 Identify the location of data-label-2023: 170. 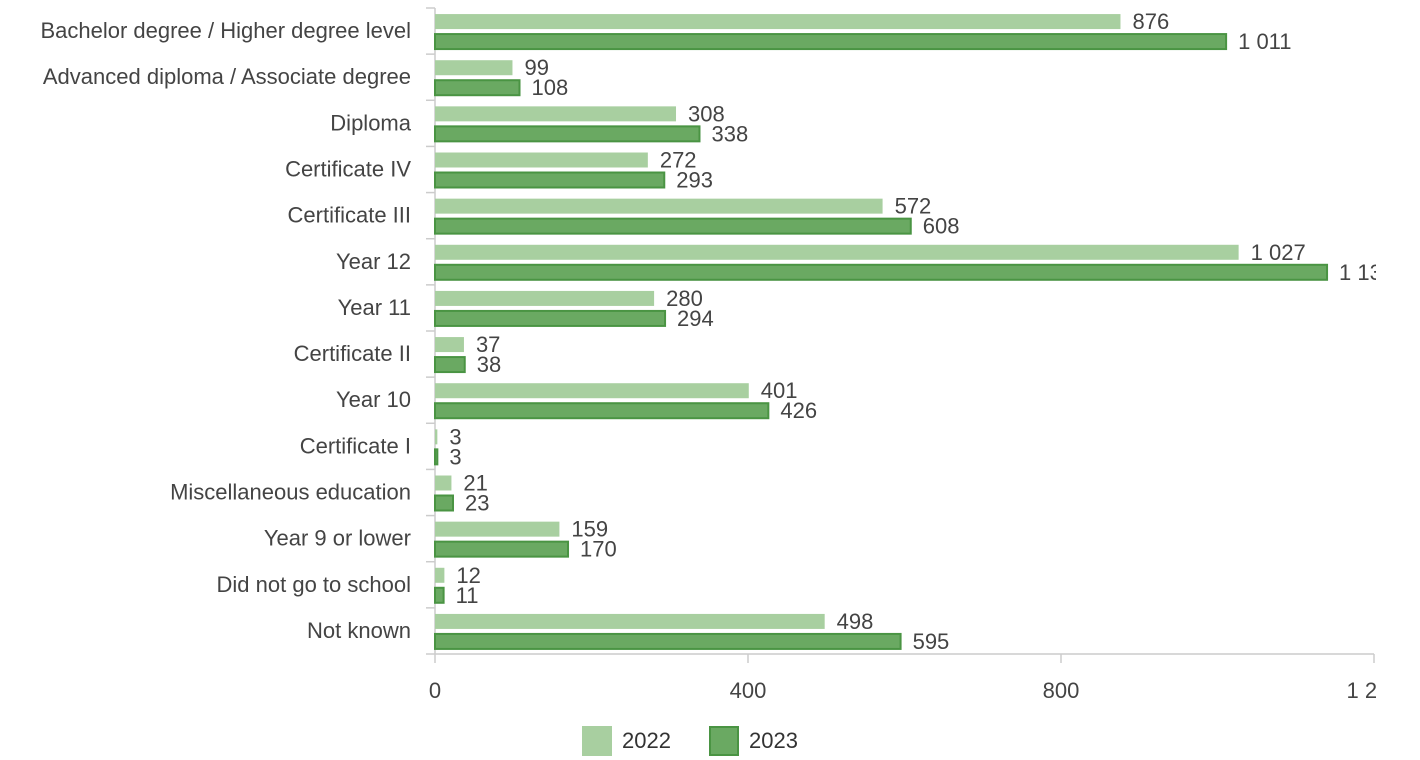
(598, 549).